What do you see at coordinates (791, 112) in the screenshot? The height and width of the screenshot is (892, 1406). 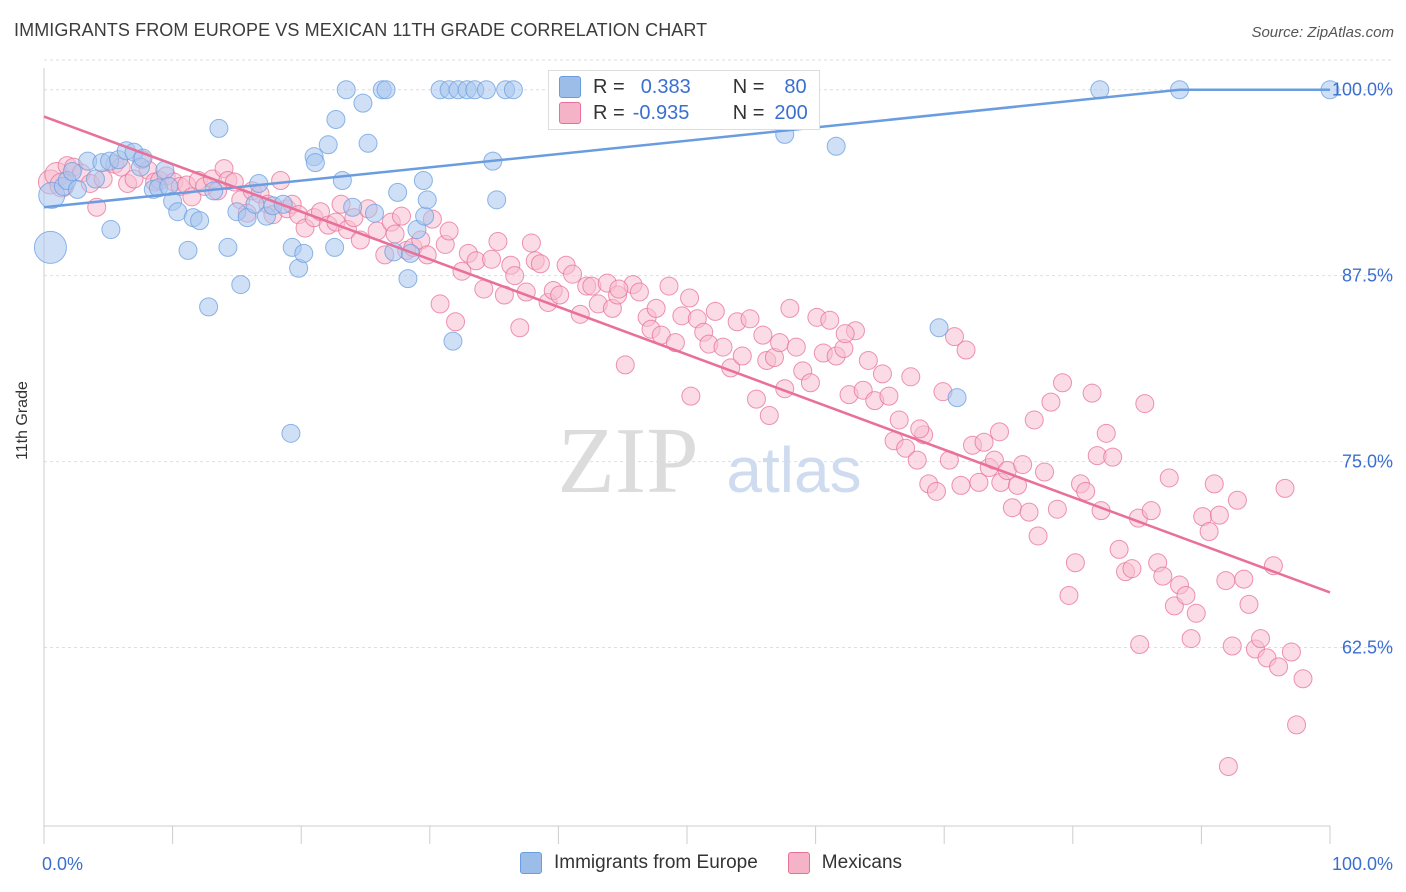 I see `legend-n-value: 200` at bounding box center [791, 112].